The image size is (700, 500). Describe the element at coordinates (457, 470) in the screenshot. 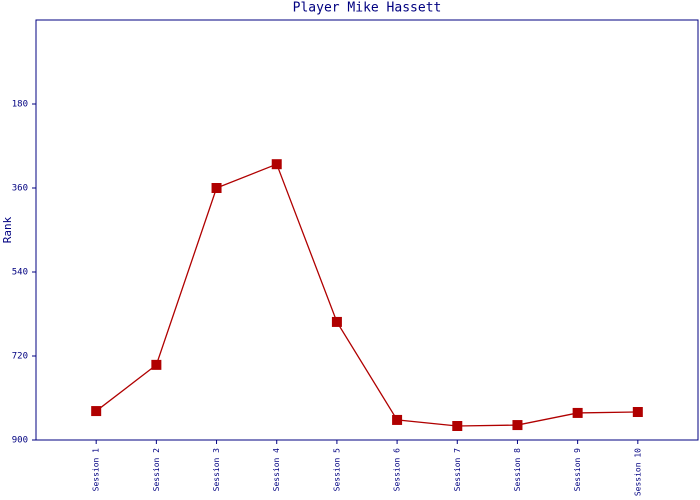

I see `x-tick-label: Session 7` at that location.